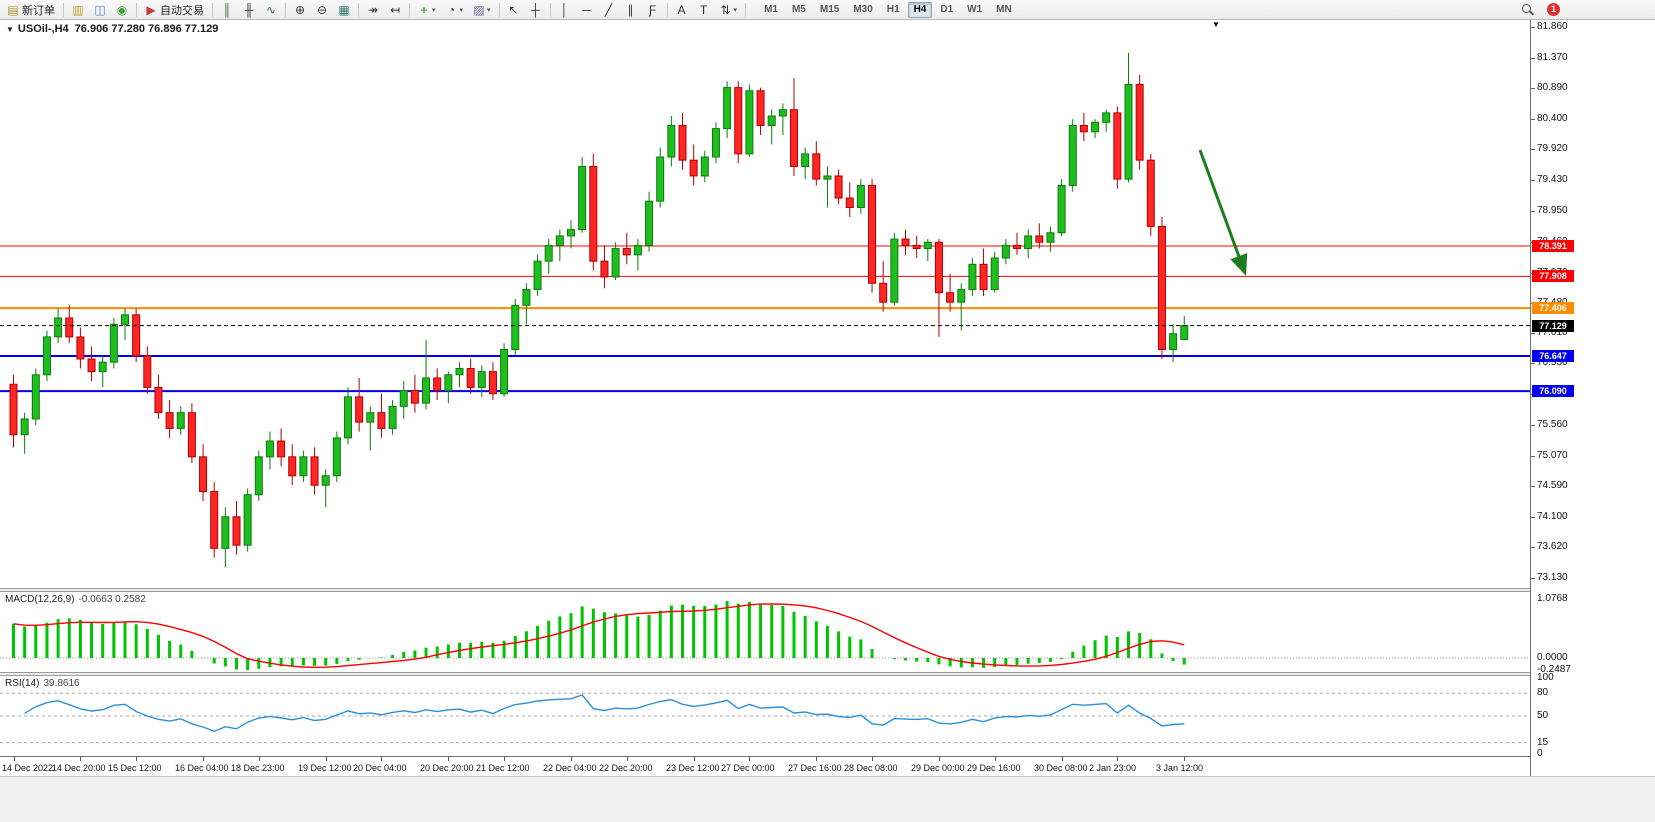 Image resolution: width=1655 pixels, height=822 pixels. What do you see at coordinates (514, 9) in the screenshot?
I see `cursor-button: ↖` at bounding box center [514, 9].